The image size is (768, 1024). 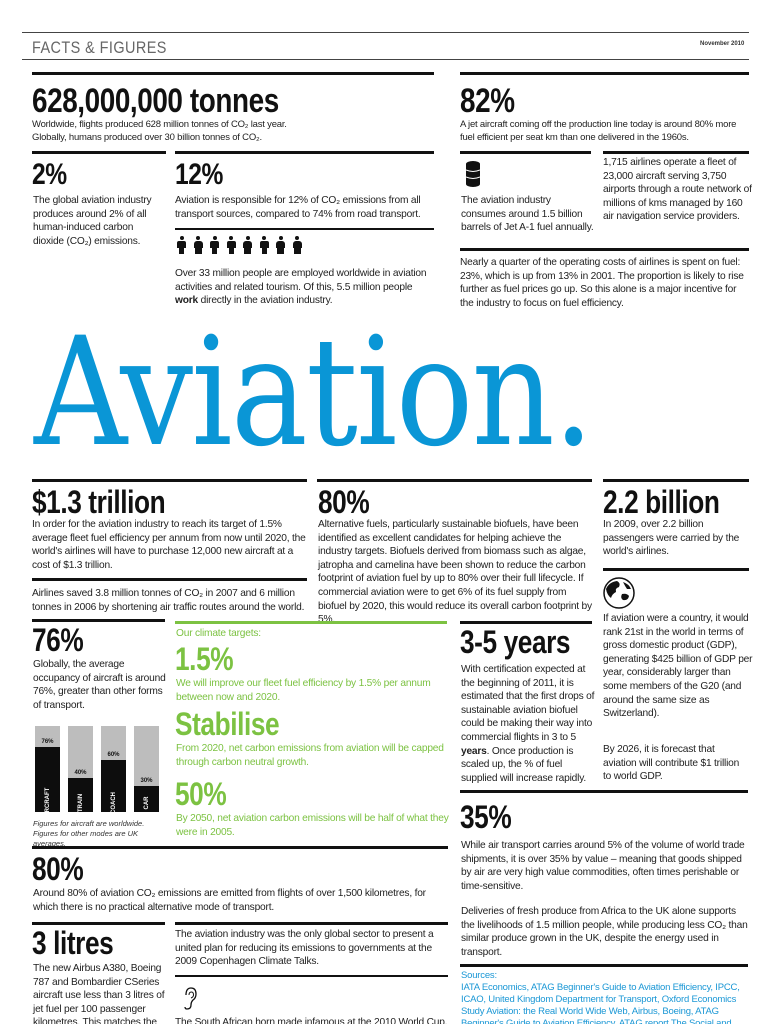 I want to click on issue-date: November 2010, so click(x=722, y=44).